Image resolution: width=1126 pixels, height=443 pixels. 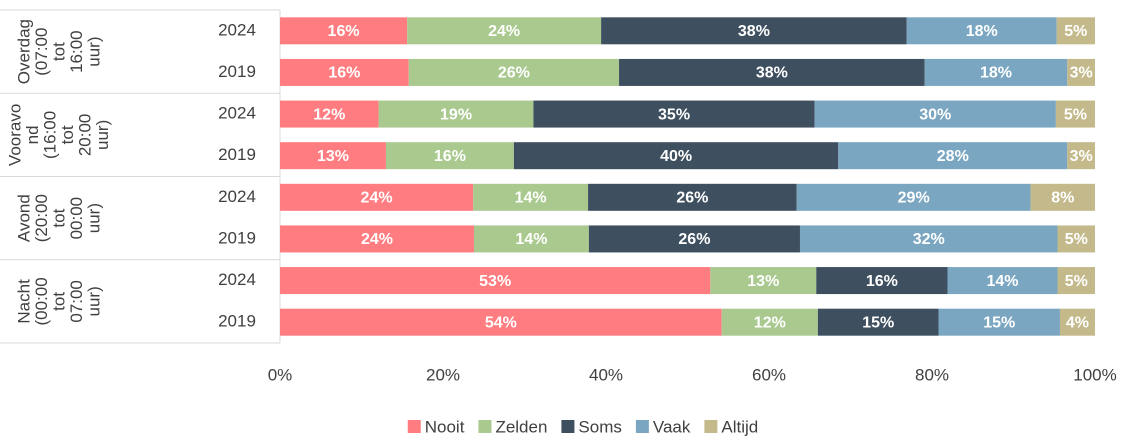 I want to click on group-label: Nacht, so click(x=23, y=301).